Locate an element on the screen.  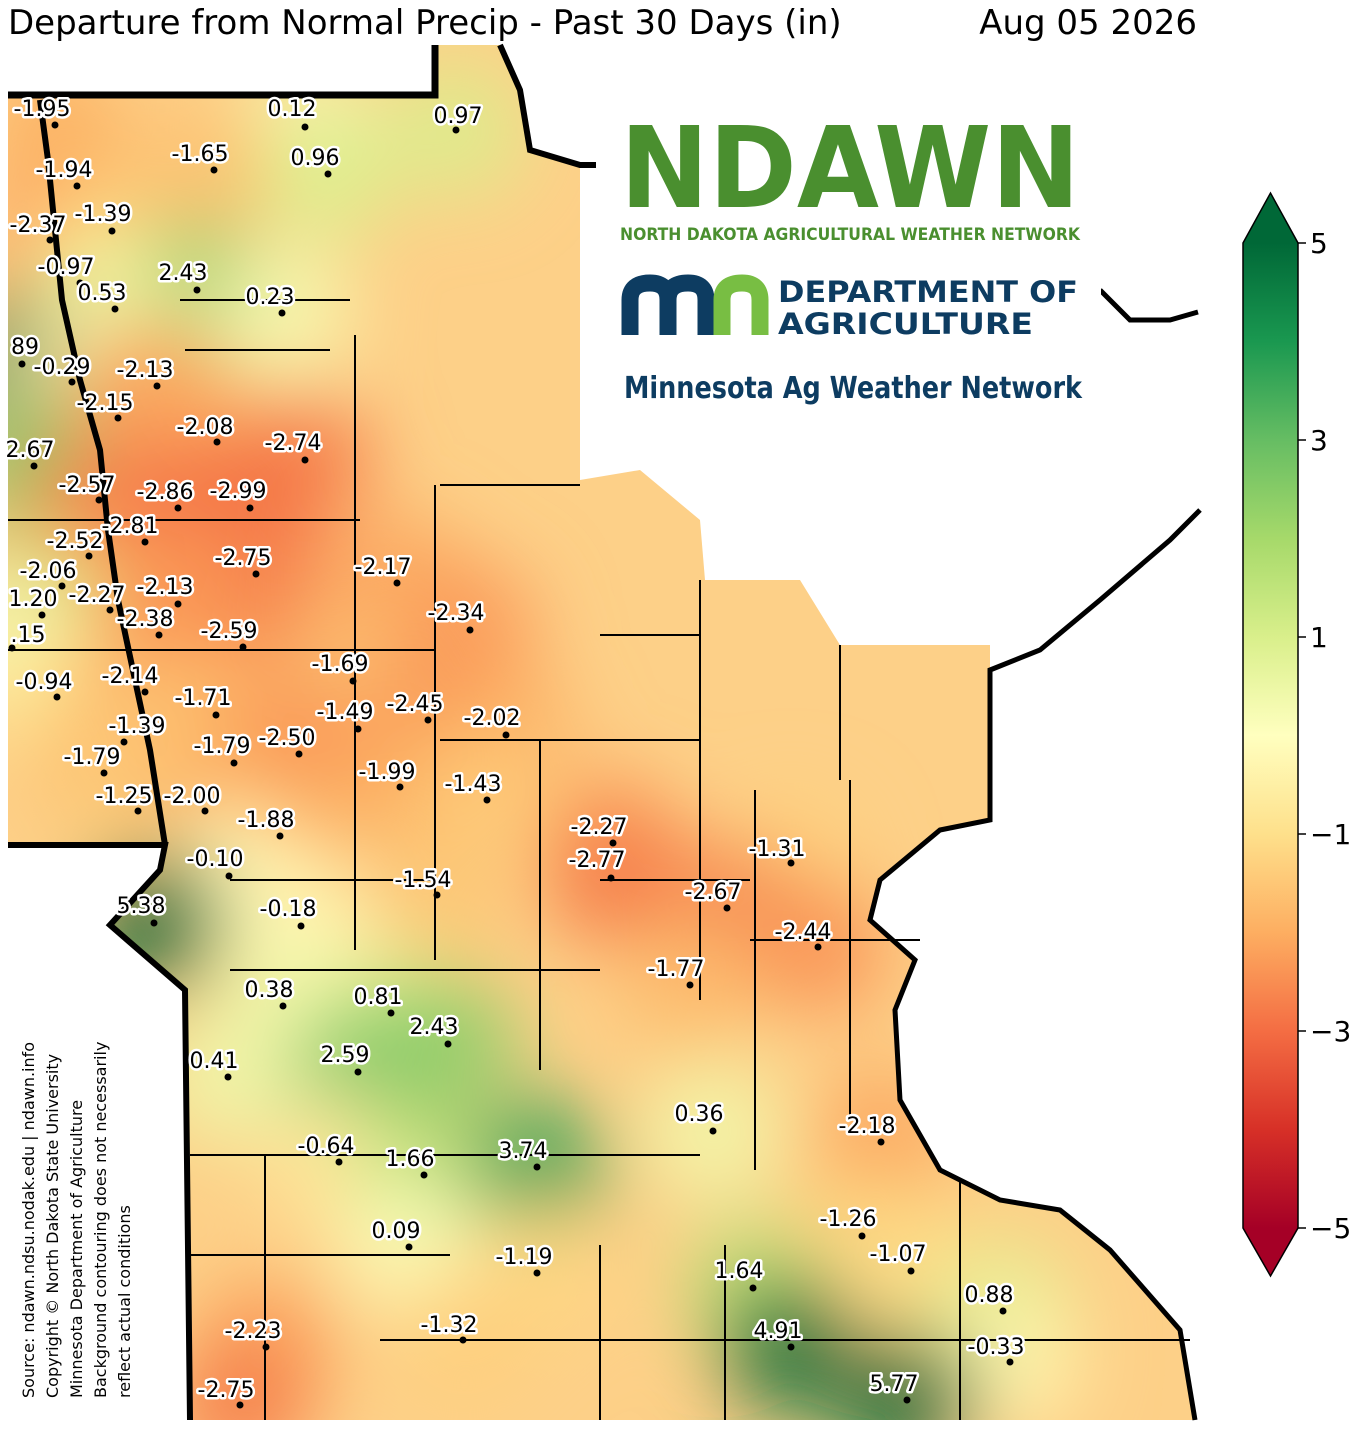
mda-line2: AGRICULTURE is located at coordinates (905, 324).